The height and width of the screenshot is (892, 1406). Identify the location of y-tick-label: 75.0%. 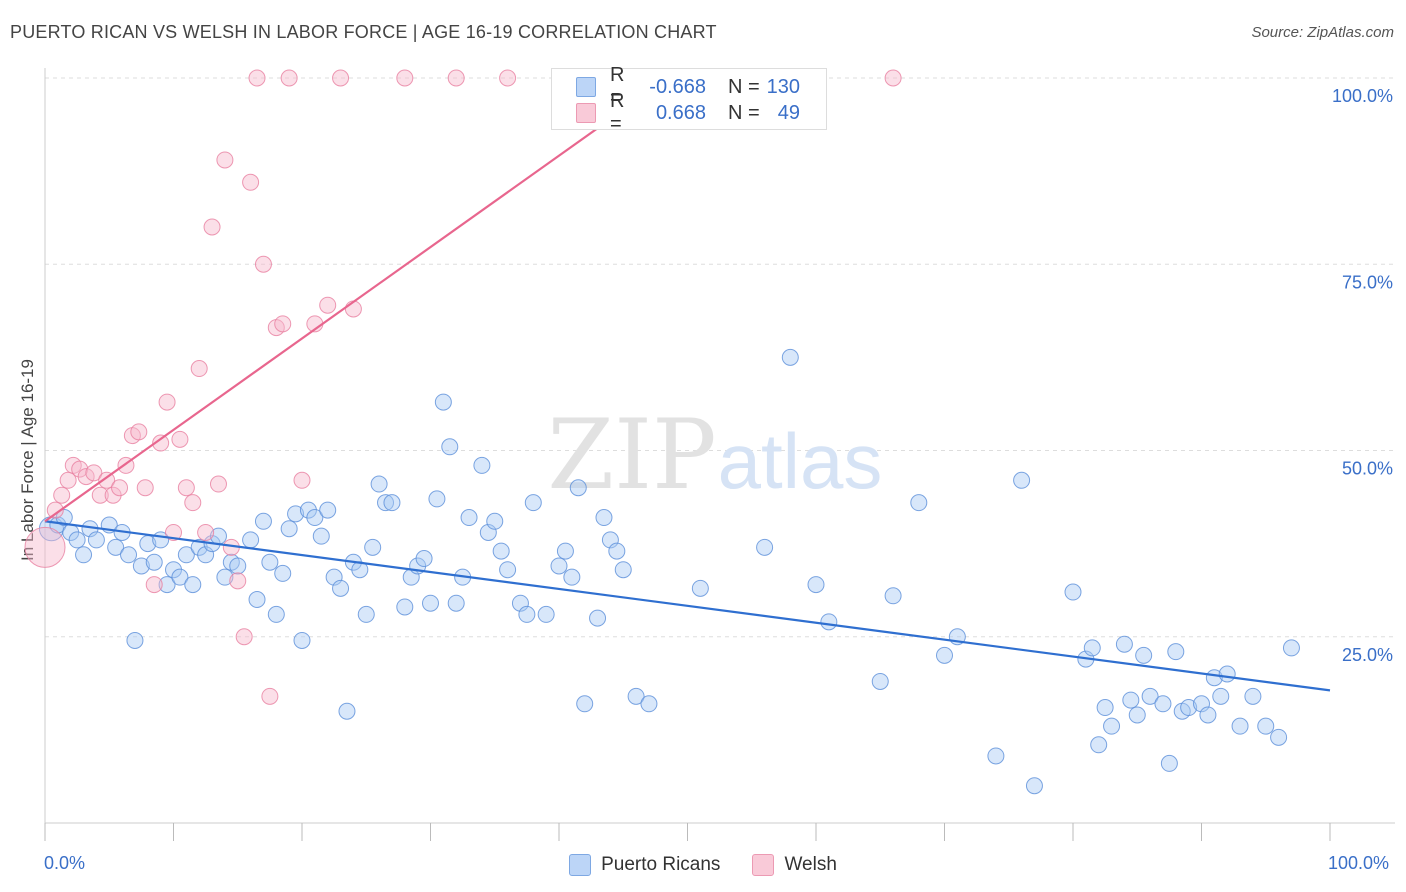
(1367, 282).